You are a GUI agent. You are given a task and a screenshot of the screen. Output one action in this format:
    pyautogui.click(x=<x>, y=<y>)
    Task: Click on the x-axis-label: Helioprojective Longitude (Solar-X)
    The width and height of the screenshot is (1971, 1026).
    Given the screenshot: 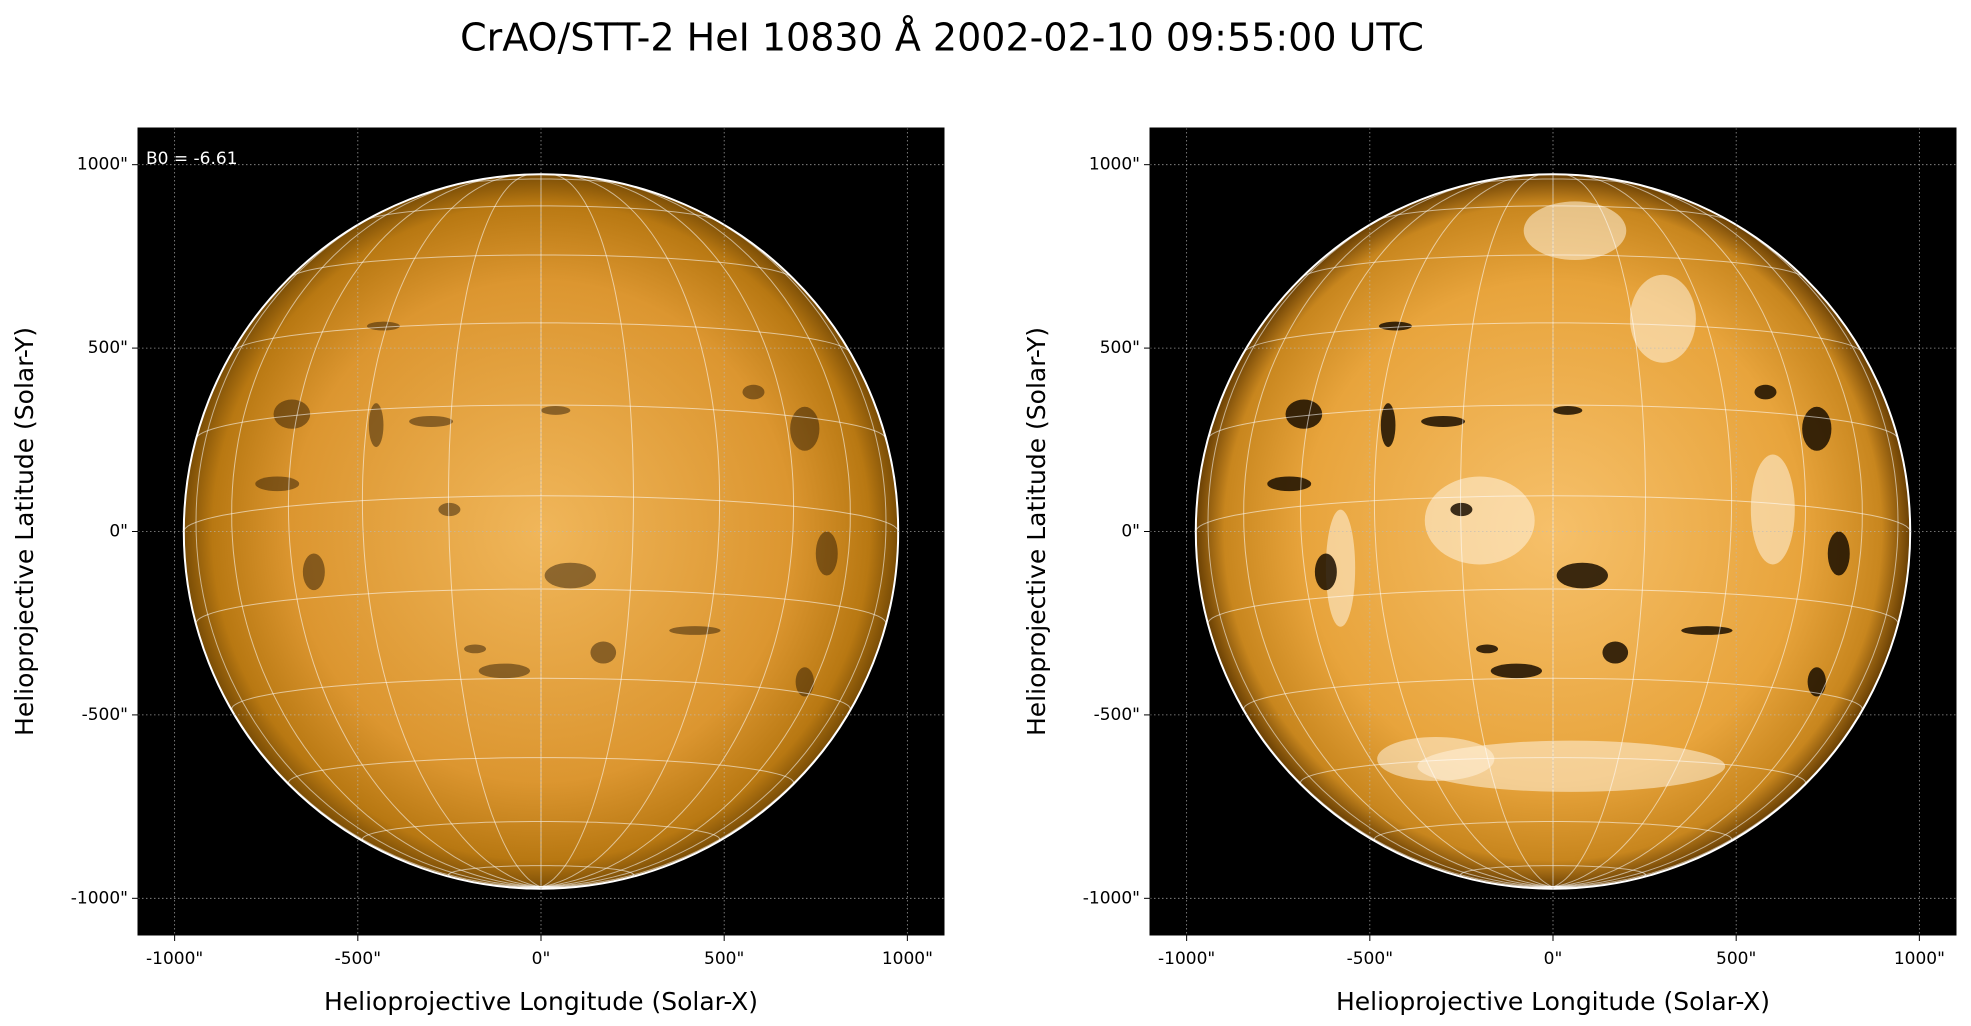 What is the action you would take?
    pyautogui.click(x=1553, y=1001)
    